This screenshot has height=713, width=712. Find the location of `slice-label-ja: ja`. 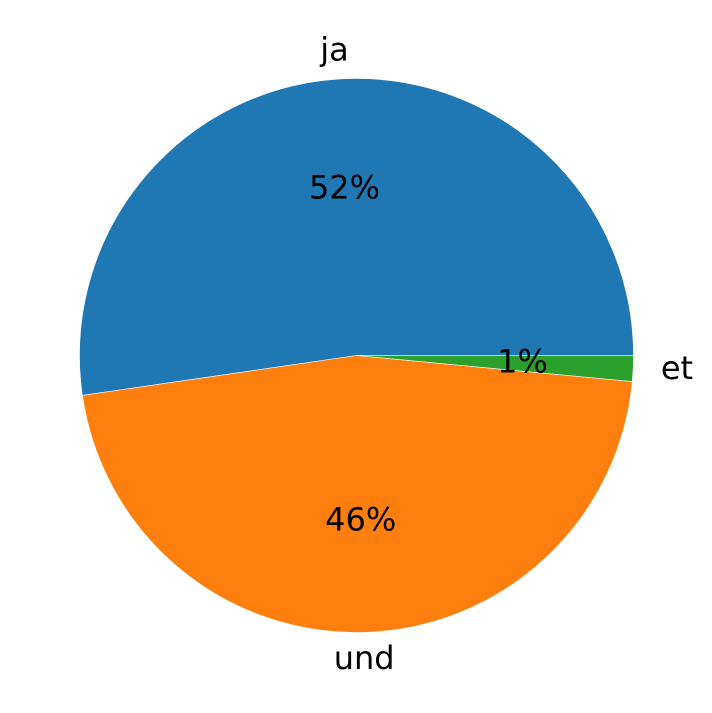

slice-label-ja: ja is located at coordinates (334, 50).